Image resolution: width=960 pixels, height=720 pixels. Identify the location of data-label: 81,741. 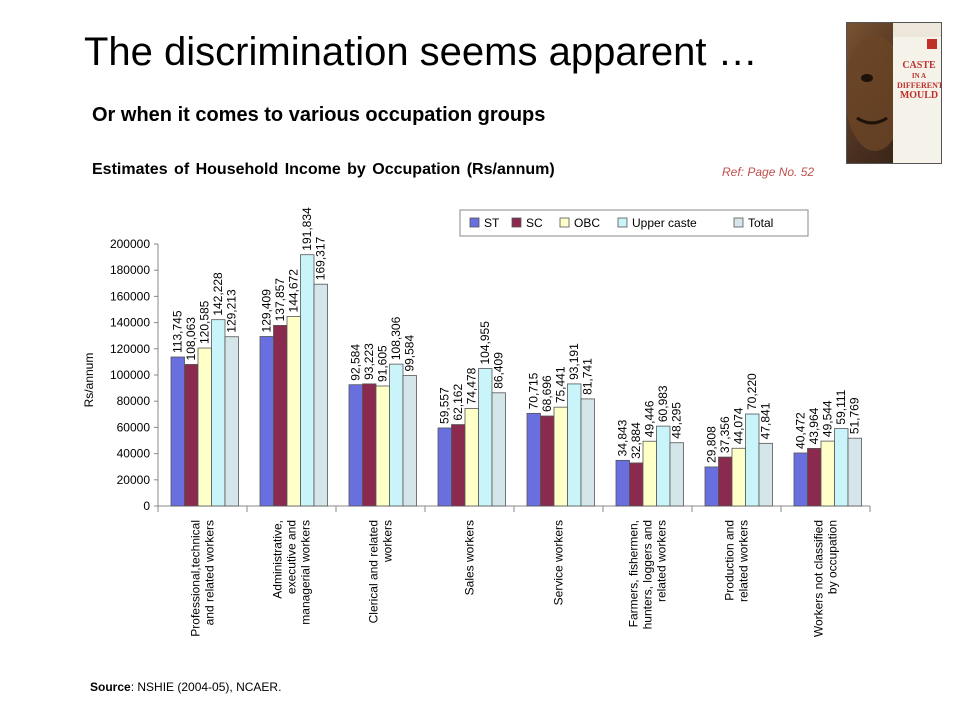
(588, 376).